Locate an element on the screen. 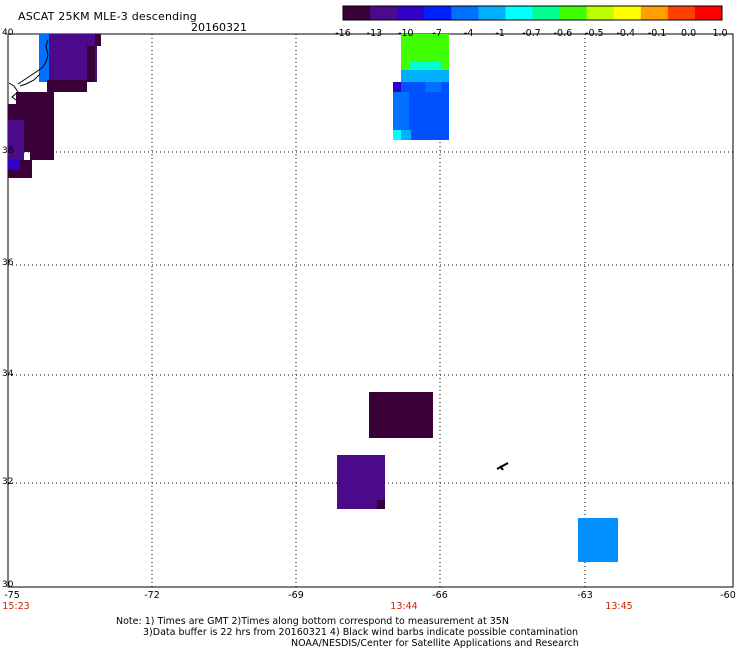 This screenshot has width=740, height=650. colorbar-tick-label: -0.5 is located at coordinates (594, 33).